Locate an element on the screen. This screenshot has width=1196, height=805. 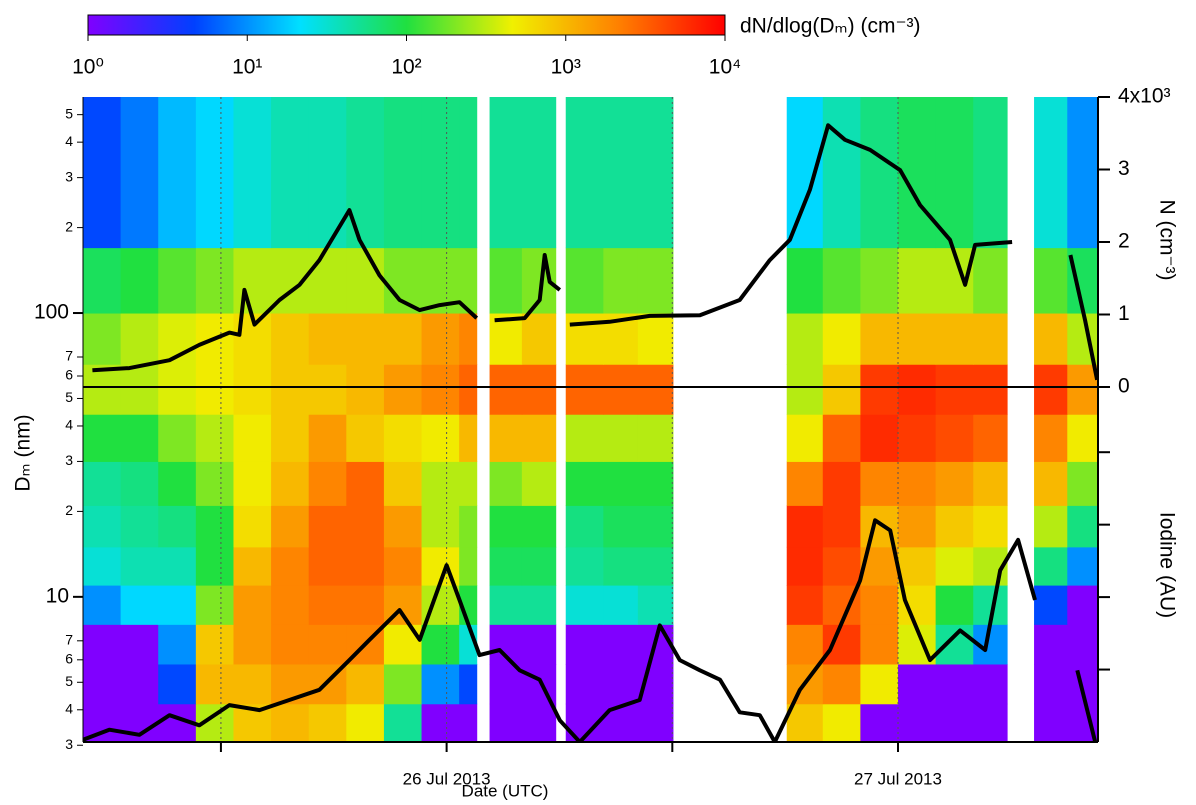
y-tick-label: 6 is located at coordinates (69, 375).